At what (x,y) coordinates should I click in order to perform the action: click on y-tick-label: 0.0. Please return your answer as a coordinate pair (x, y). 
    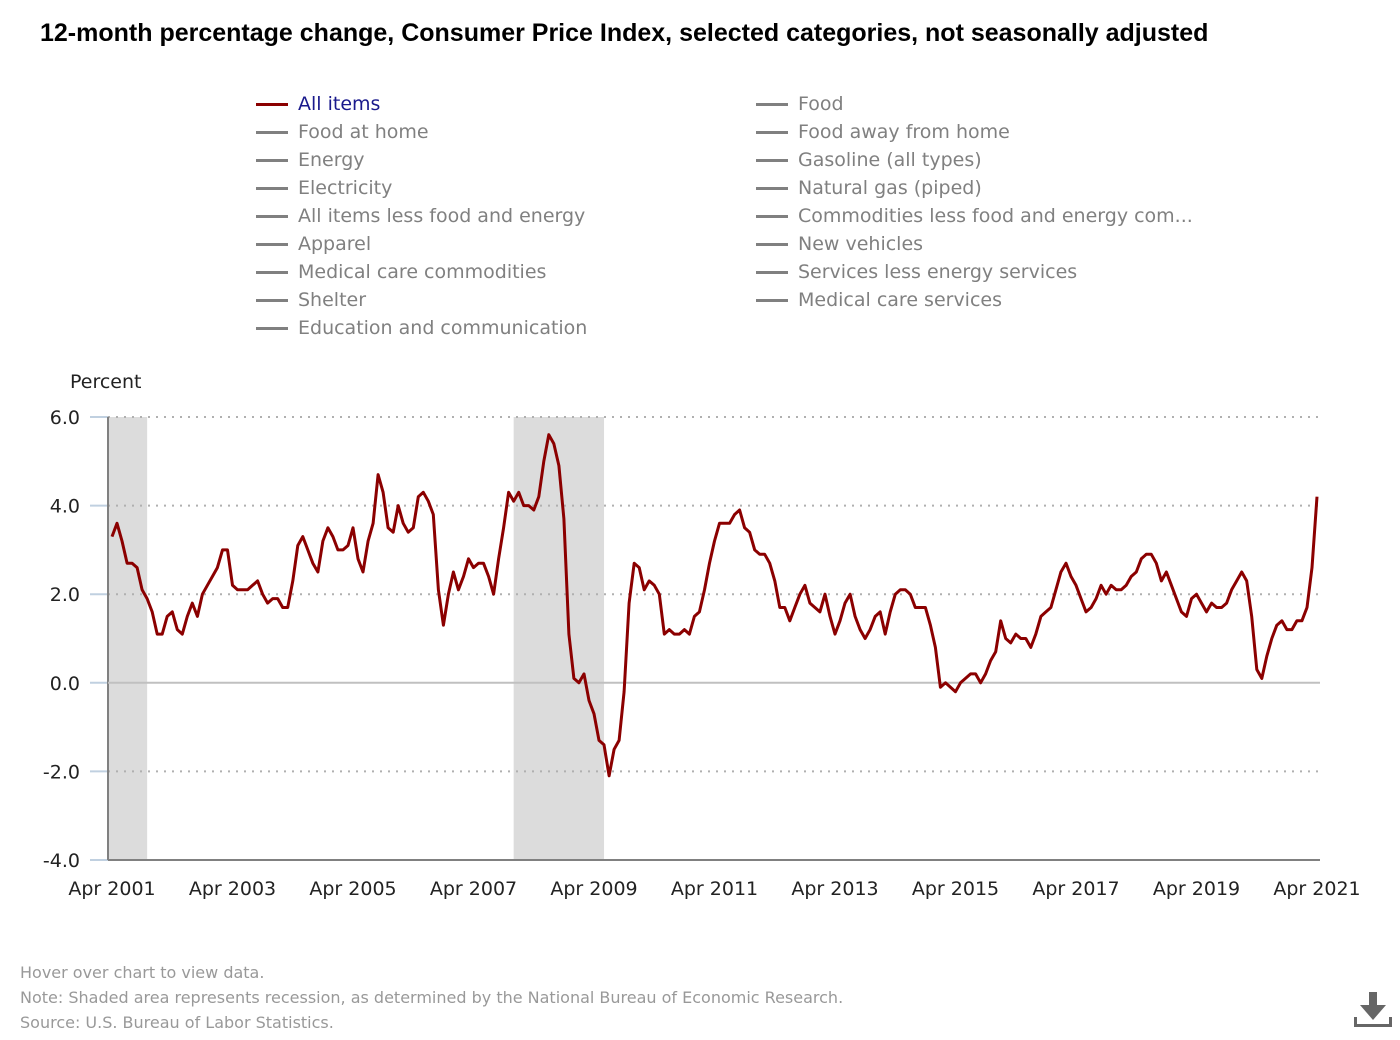
    Looking at the image, I should click on (65, 684).